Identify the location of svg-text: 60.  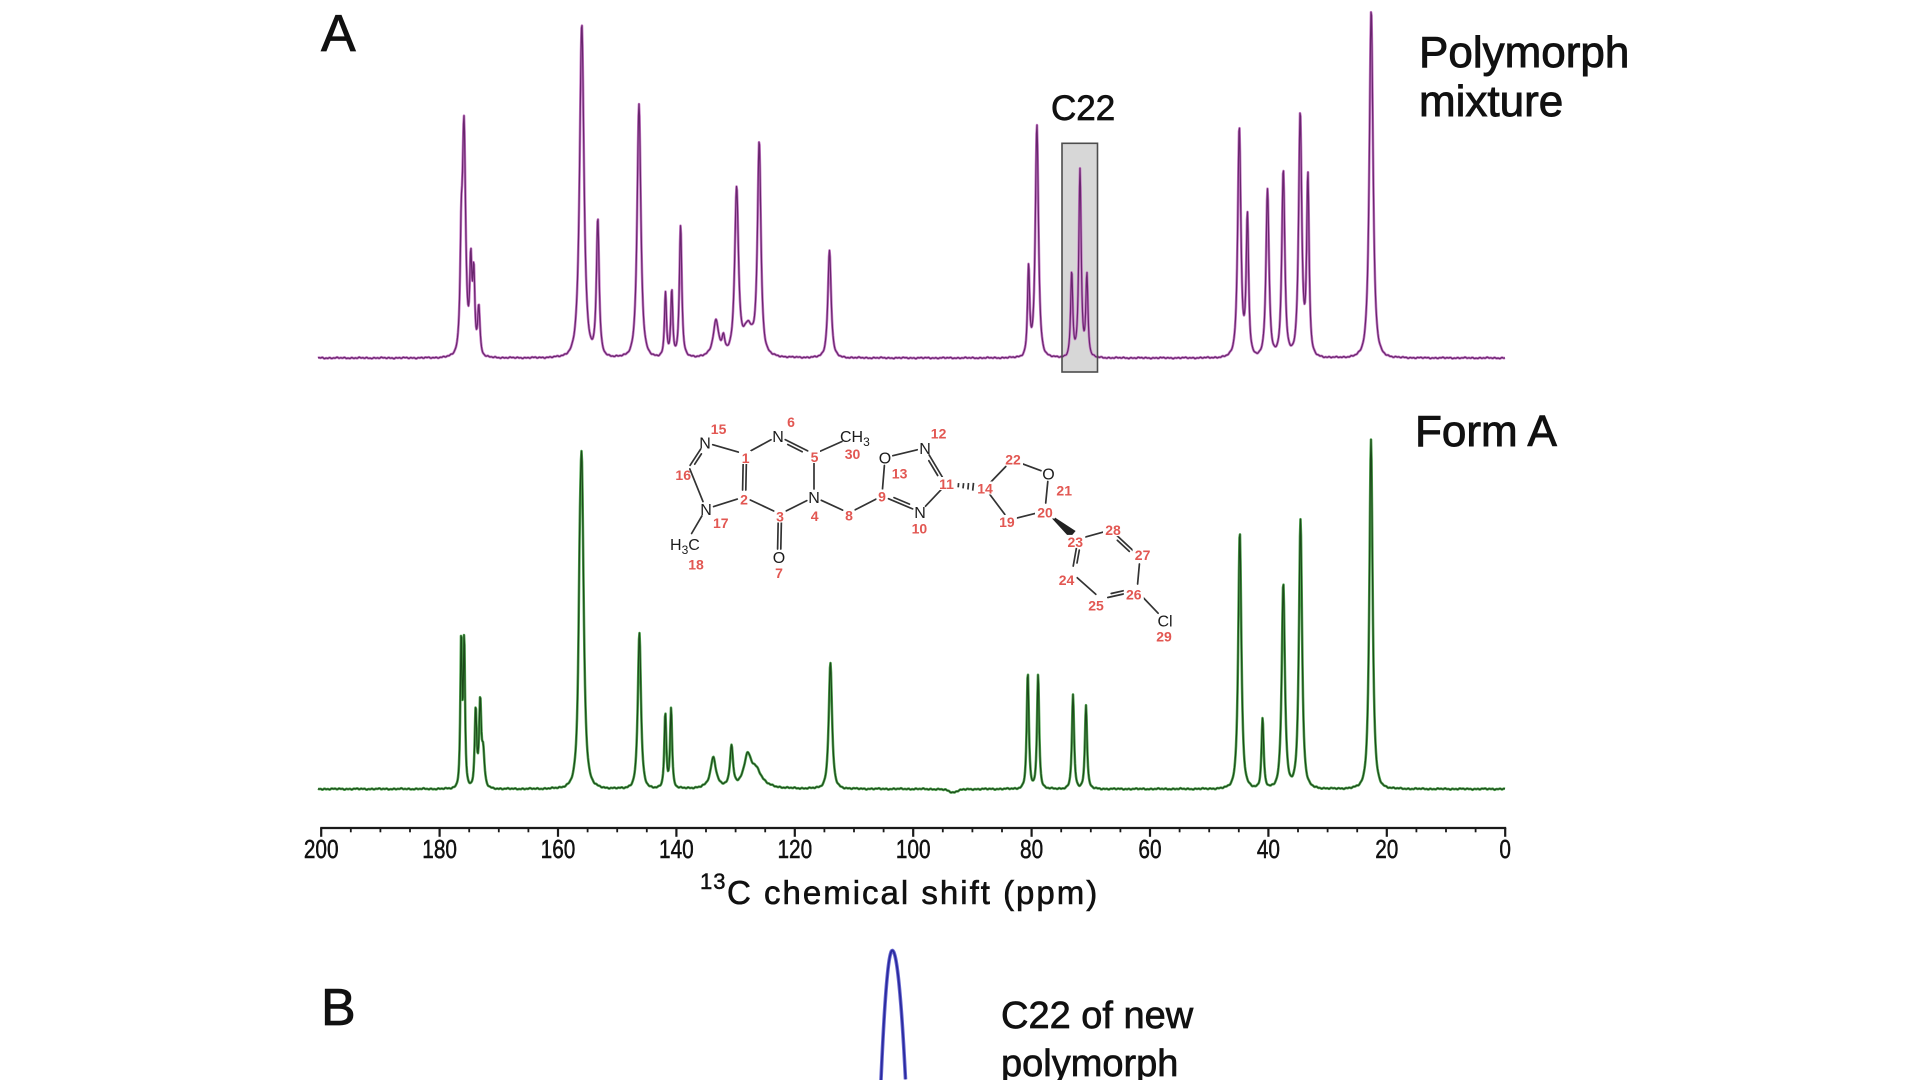
(1149, 849).